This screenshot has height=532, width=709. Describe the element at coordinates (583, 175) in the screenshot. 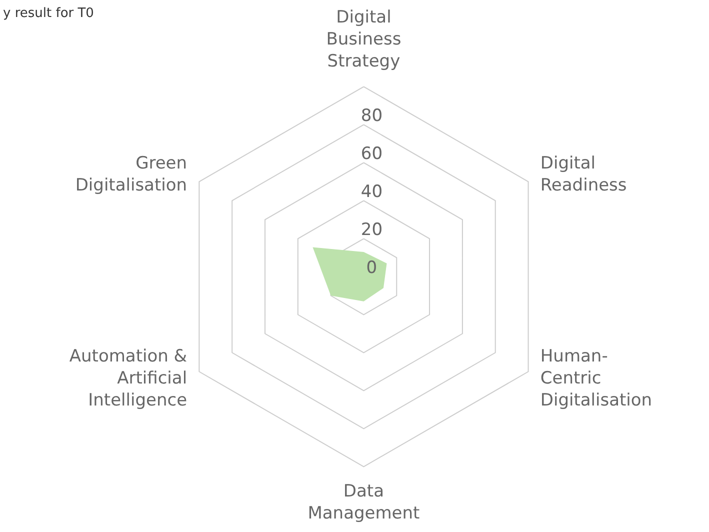

I see `spoke-label: Digital Readiness` at that location.